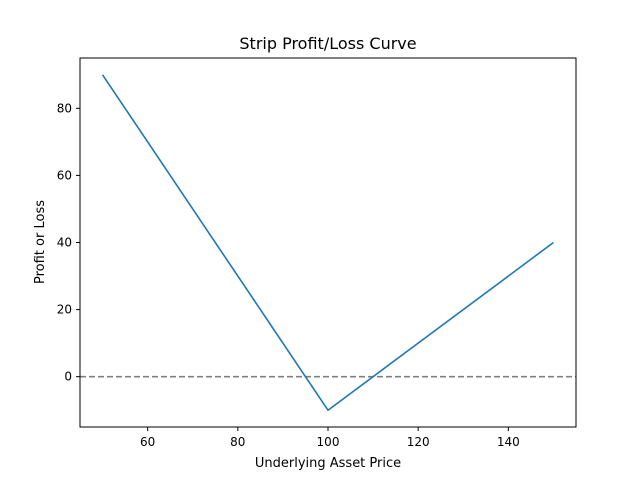 This screenshot has height=484, width=640. Describe the element at coordinates (64, 310) in the screenshot. I see `y-tick-label: 20` at that location.